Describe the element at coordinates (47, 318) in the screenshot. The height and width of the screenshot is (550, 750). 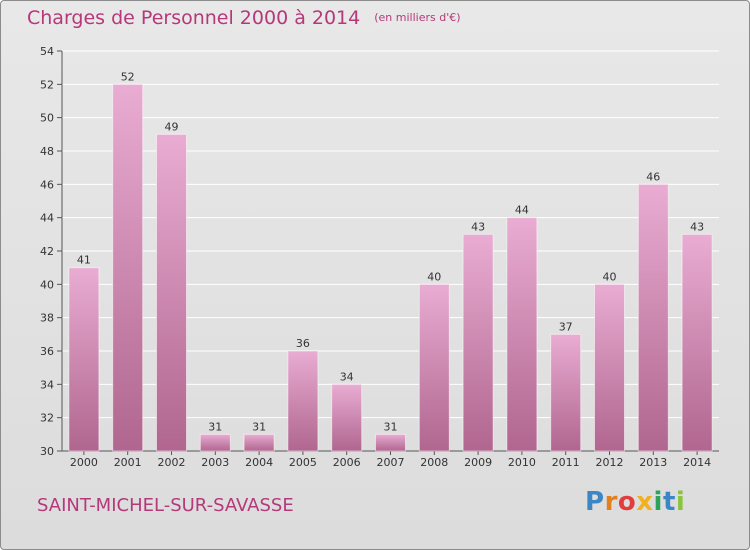
I see `y-tick-label: 38` at that location.